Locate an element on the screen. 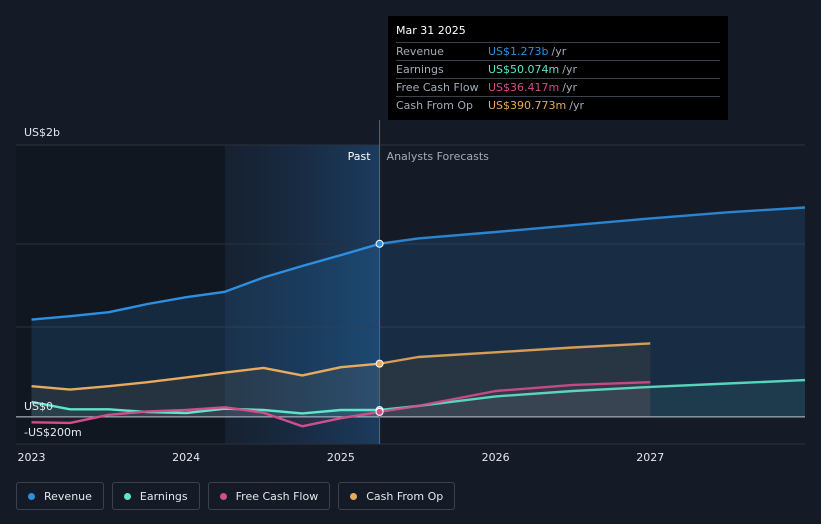  earnings-past-line is located at coordinates (205, 407).